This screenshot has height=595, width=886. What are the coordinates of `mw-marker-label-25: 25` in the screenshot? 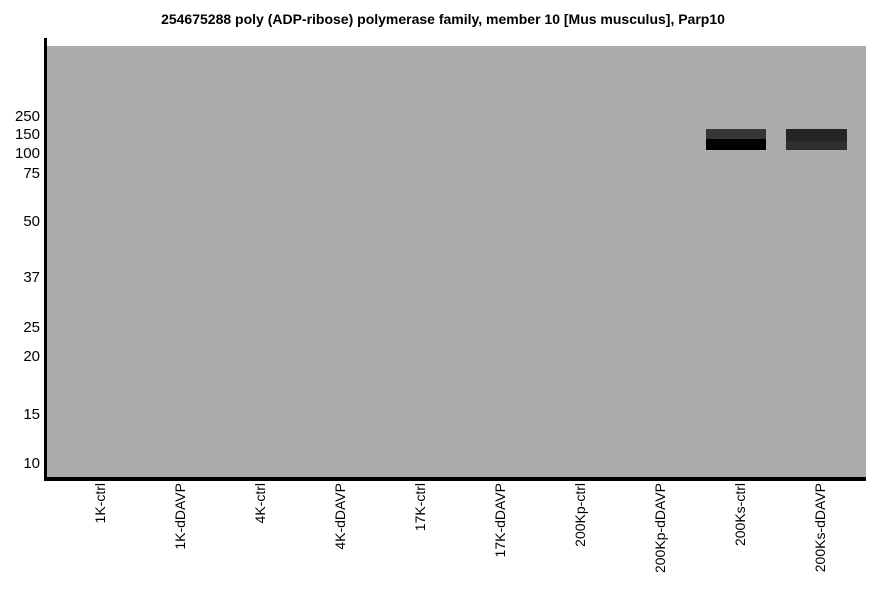 It's located at (31, 327).